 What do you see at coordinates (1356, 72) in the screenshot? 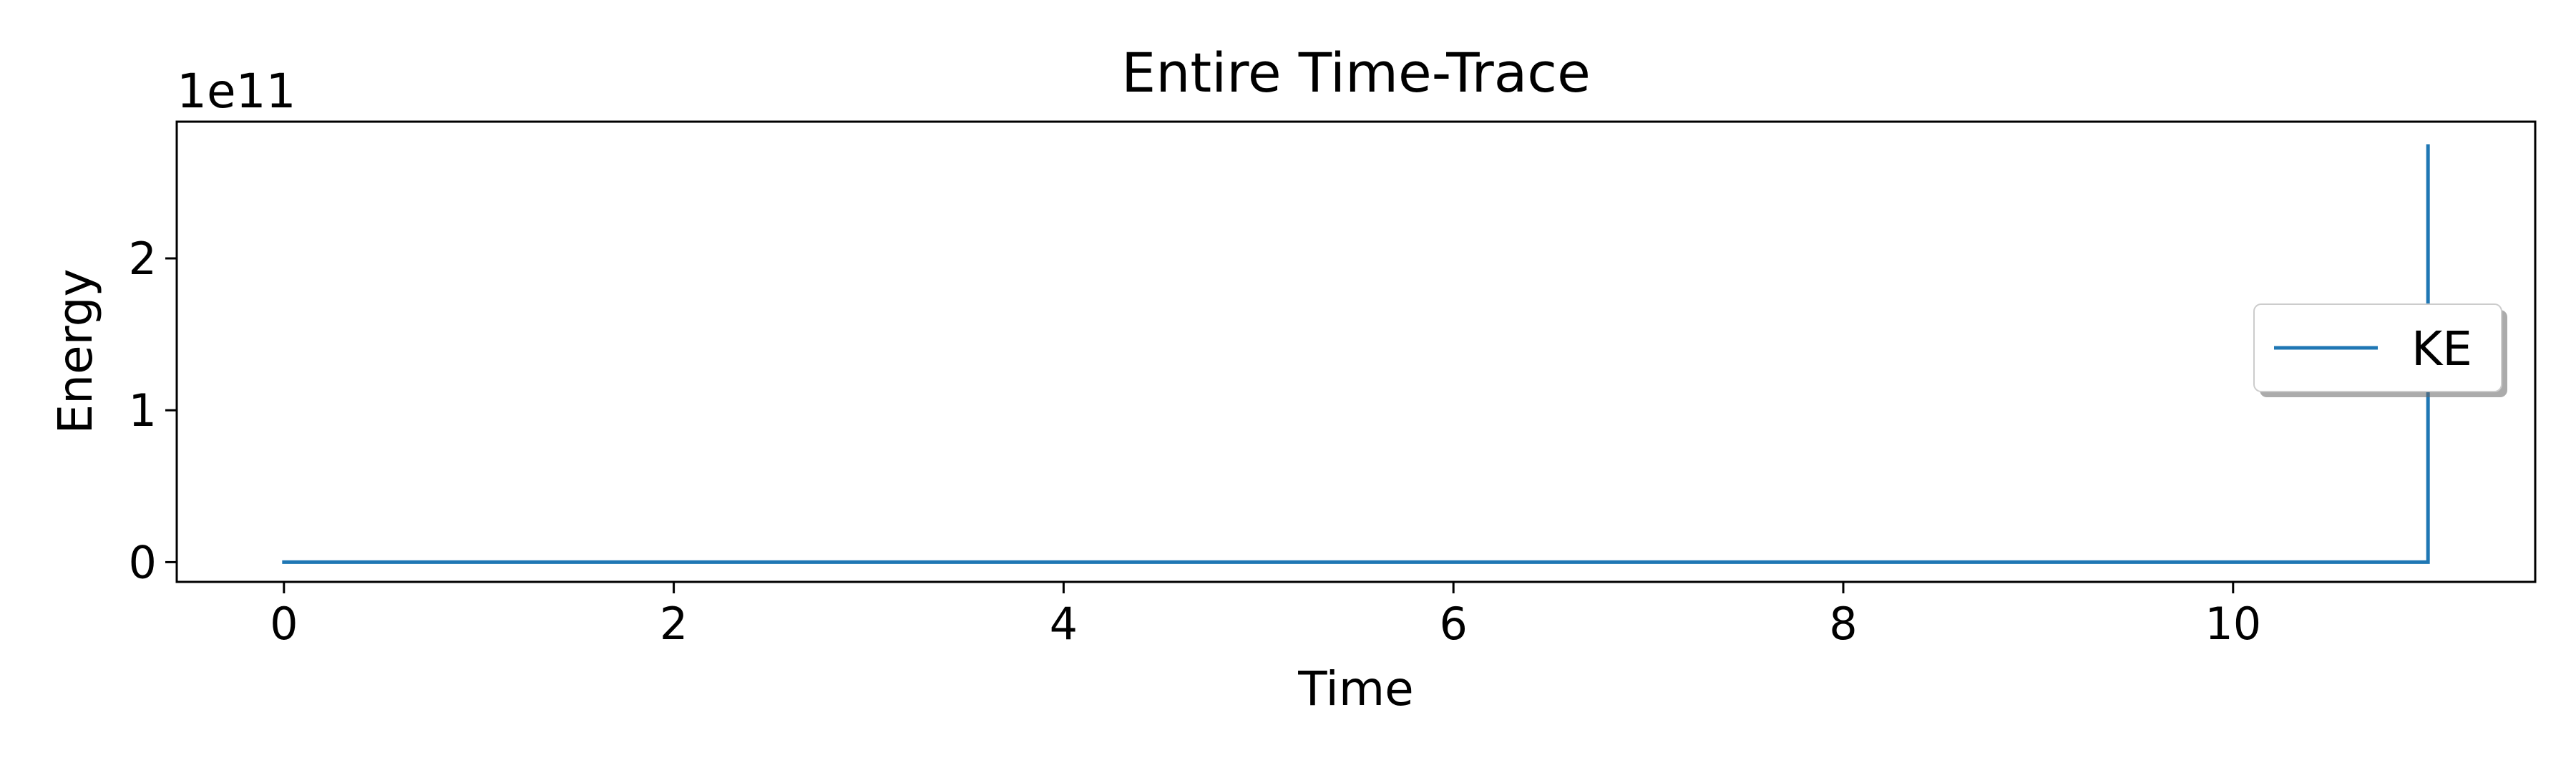
I see `chart-title: Entire Time-Trace` at bounding box center [1356, 72].